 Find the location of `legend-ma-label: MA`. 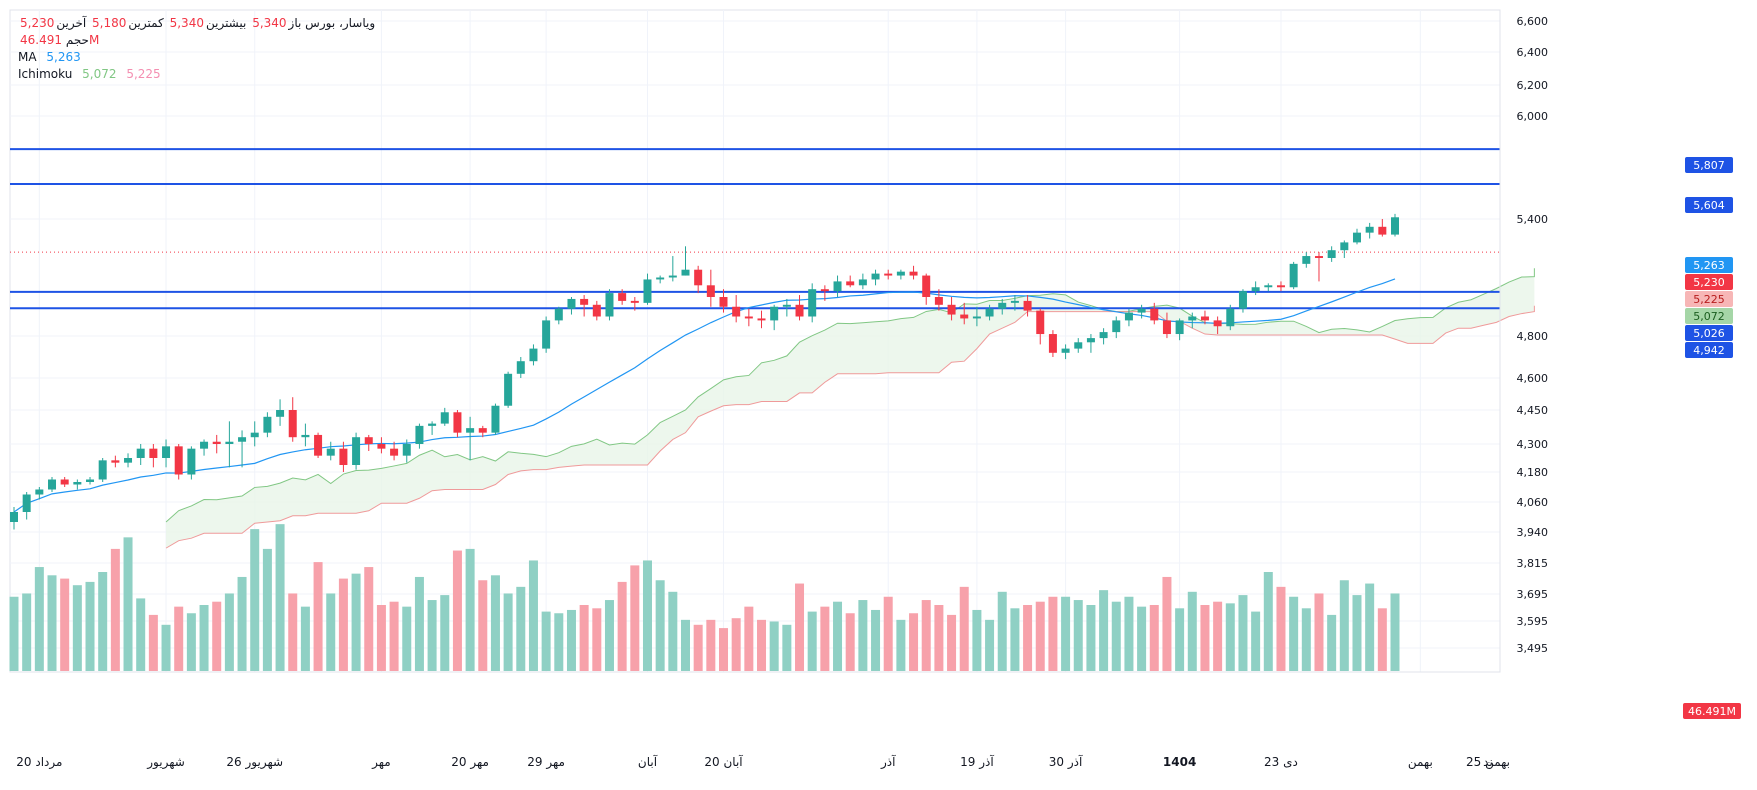

legend-ma-label: MA is located at coordinates (27, 57).